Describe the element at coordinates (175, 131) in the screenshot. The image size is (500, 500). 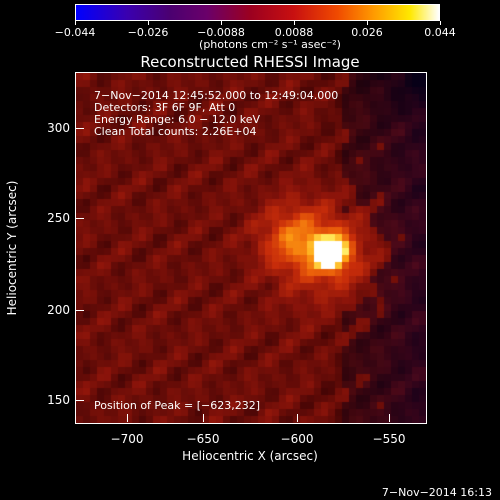
I see `method-label: Clean Total counts: 2.26E+04` at that location.